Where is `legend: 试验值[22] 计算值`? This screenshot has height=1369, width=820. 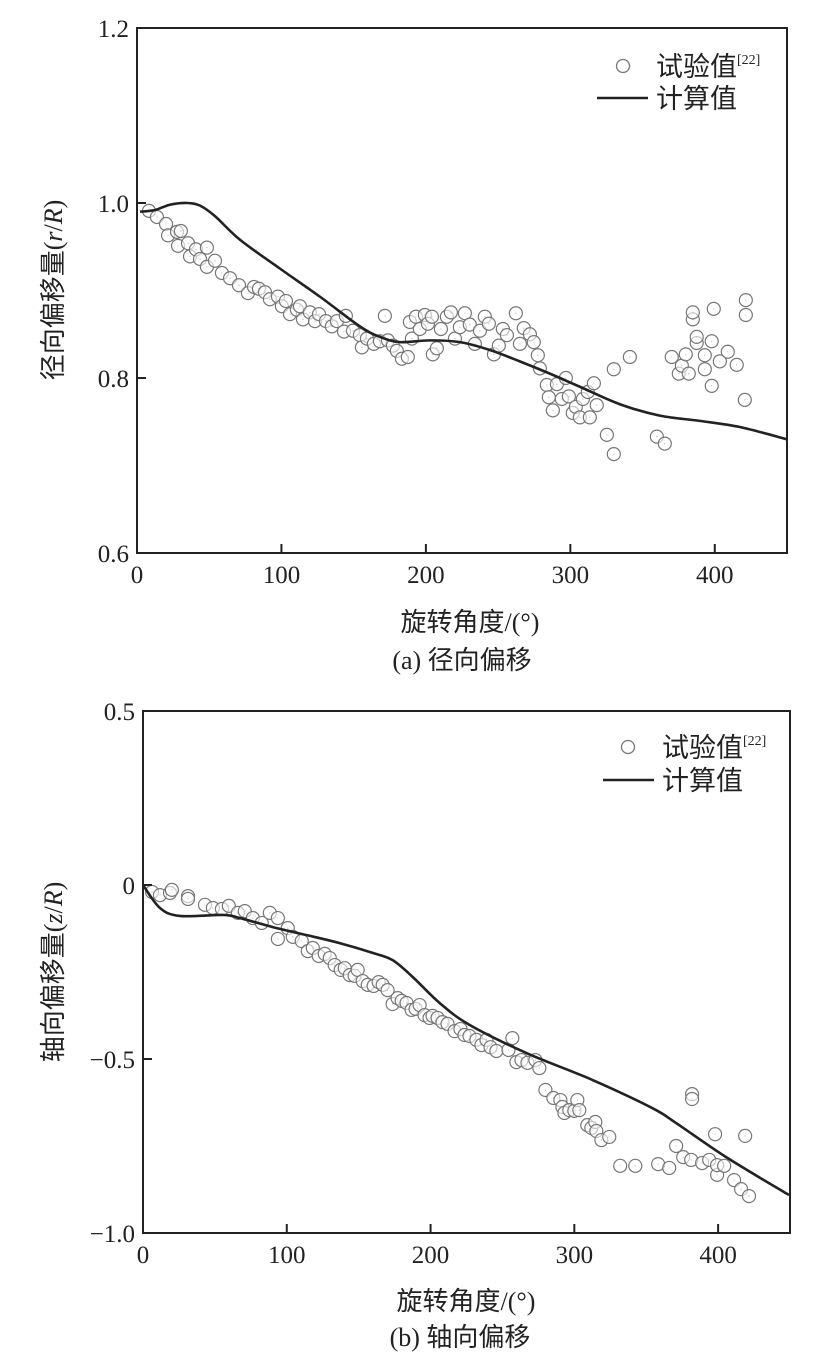
legend: 试验值[22] 计算值 is located at coordinates (684, 764).